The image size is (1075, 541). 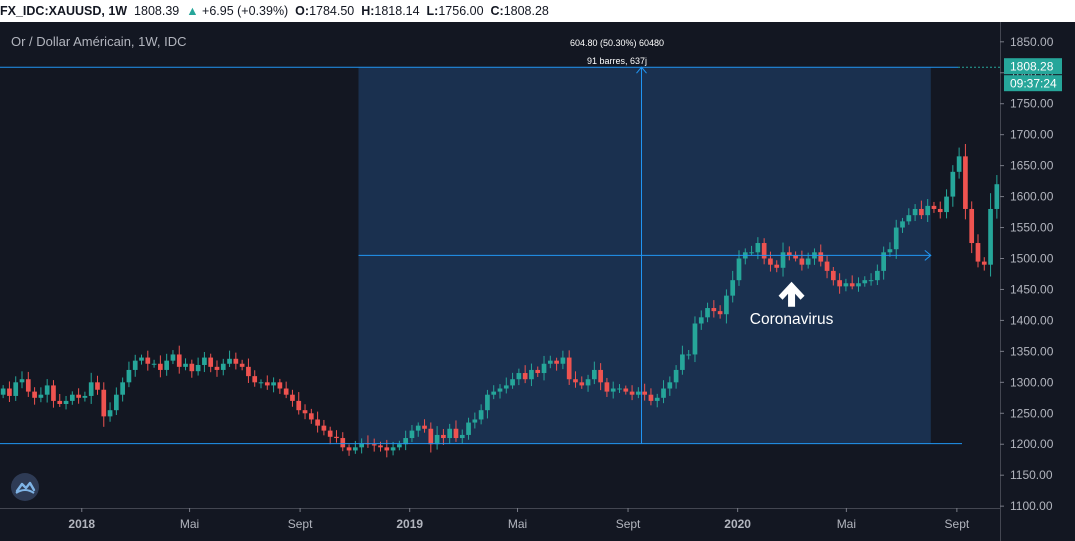 What do you see at coordinates (1031, 475) in the screenshot?
I see `price-tick-label: 1150.00` at bounding box center [1031, 475].